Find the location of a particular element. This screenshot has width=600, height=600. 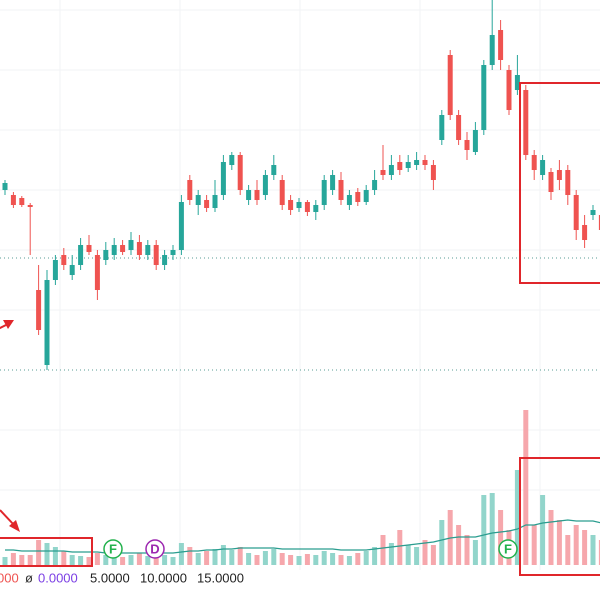

indicator-value: 0.0000 is located at coordinates (58, 577).